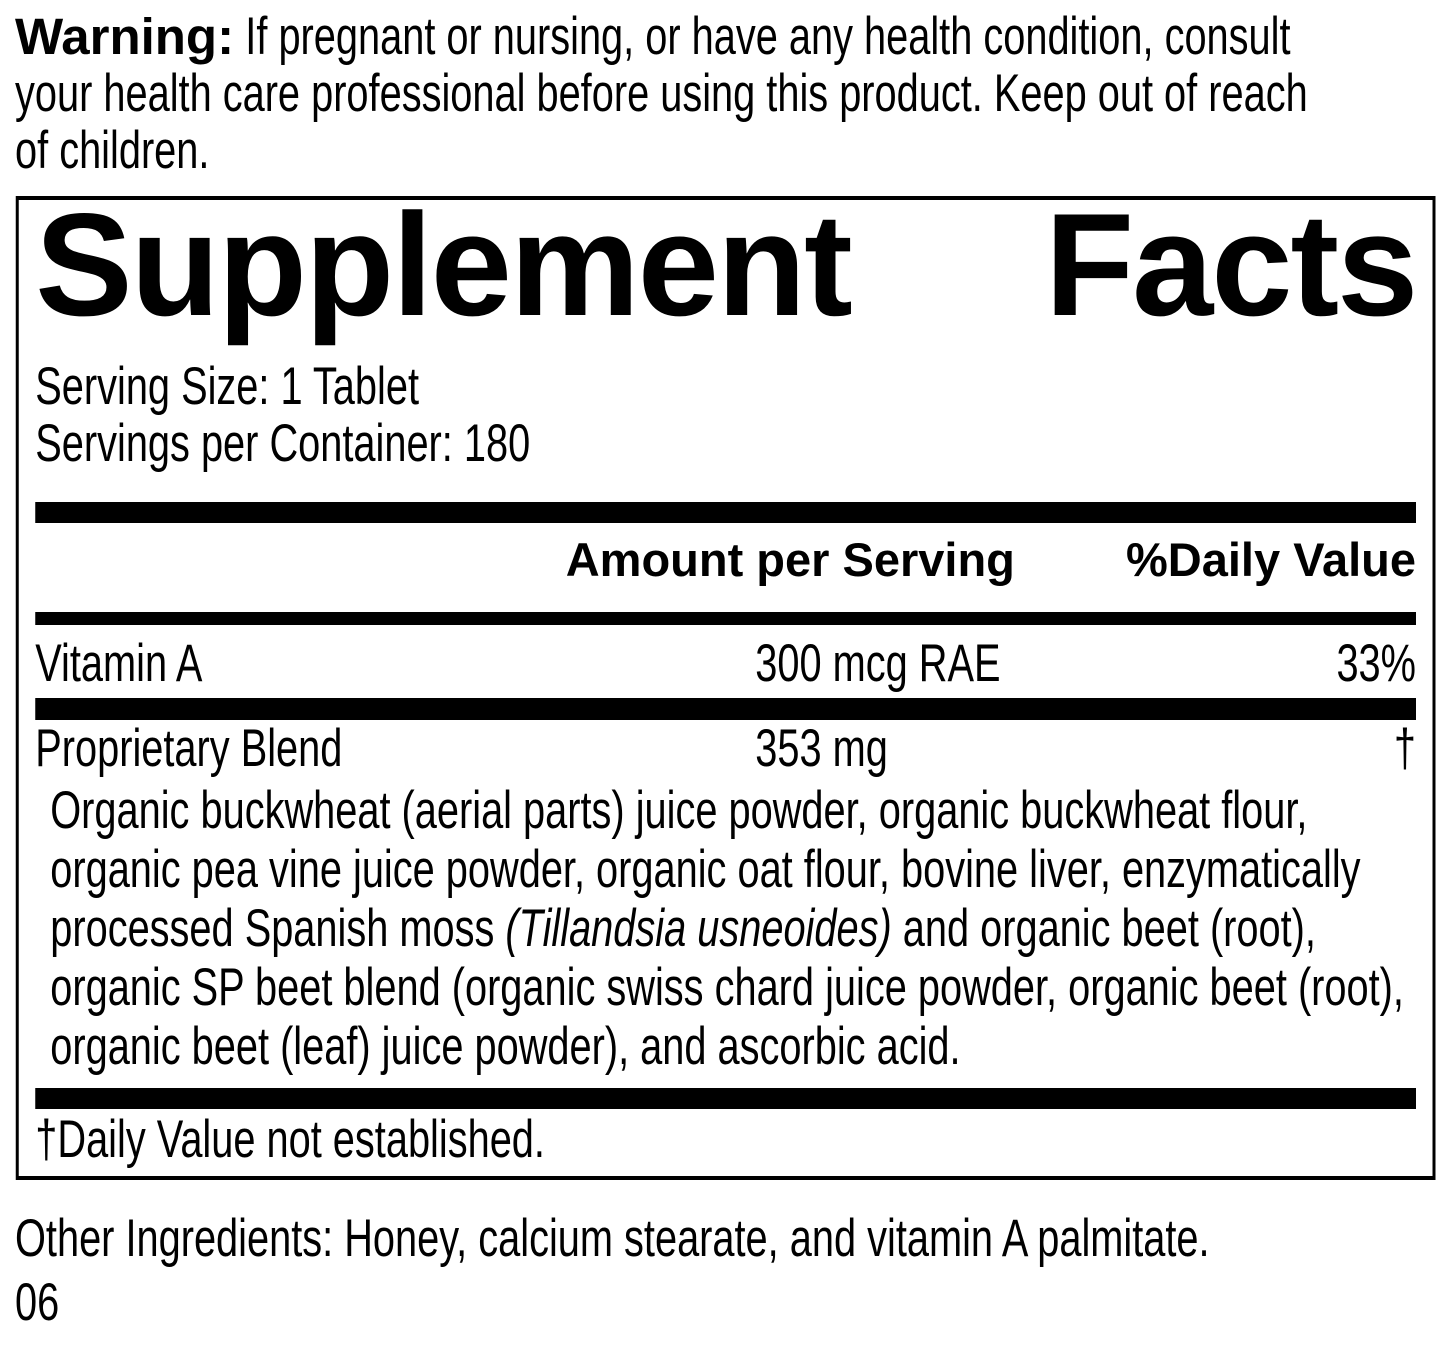 This screenshot has width=1445, height=1361. I want to click on divider-bar-thick-bottom, so click(725, 1098).